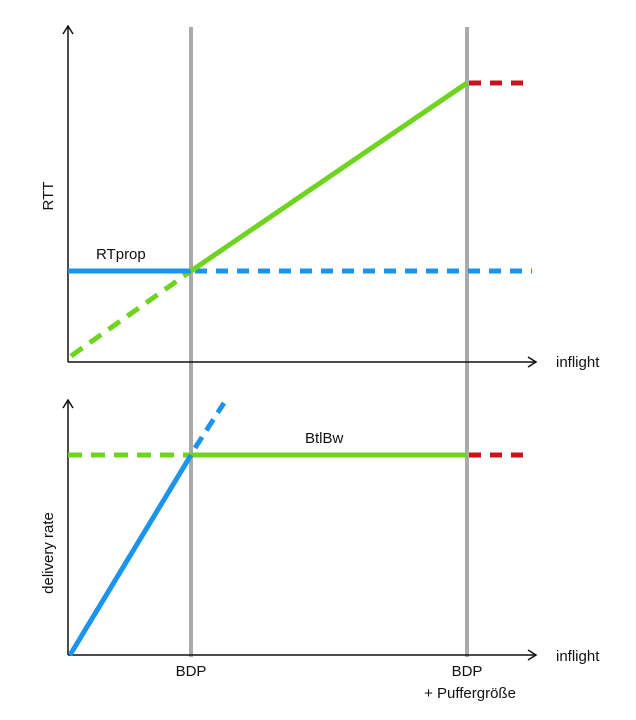 Image resolution: width=636 pixels, height=720 pixels. Describe the element at coordinates (532, 362) in the screenshot. I see `rtt-x-axis-arrow` at that location.